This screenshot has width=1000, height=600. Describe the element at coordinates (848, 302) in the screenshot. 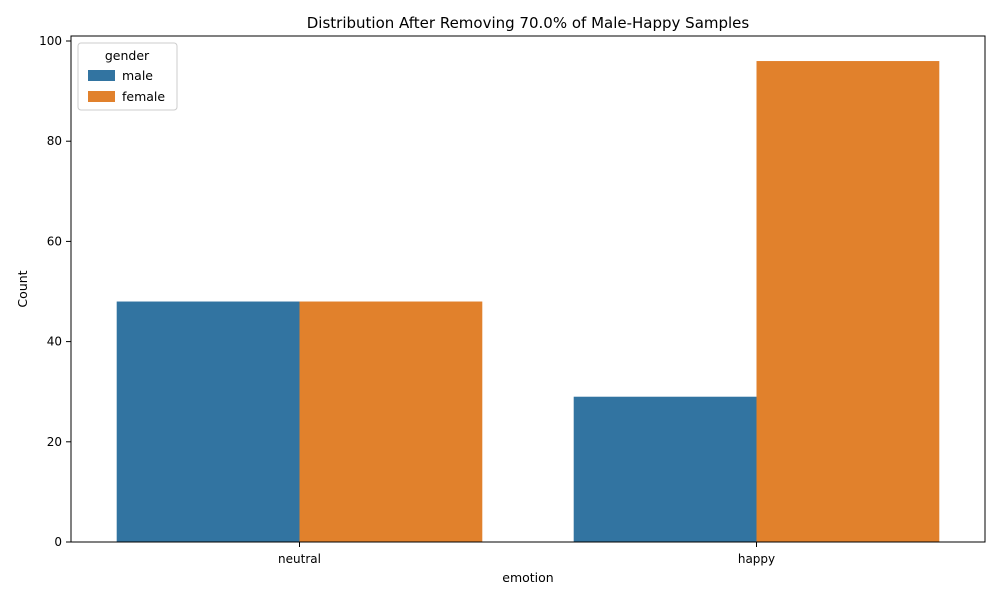

I see `bar-female-happy` at that location.